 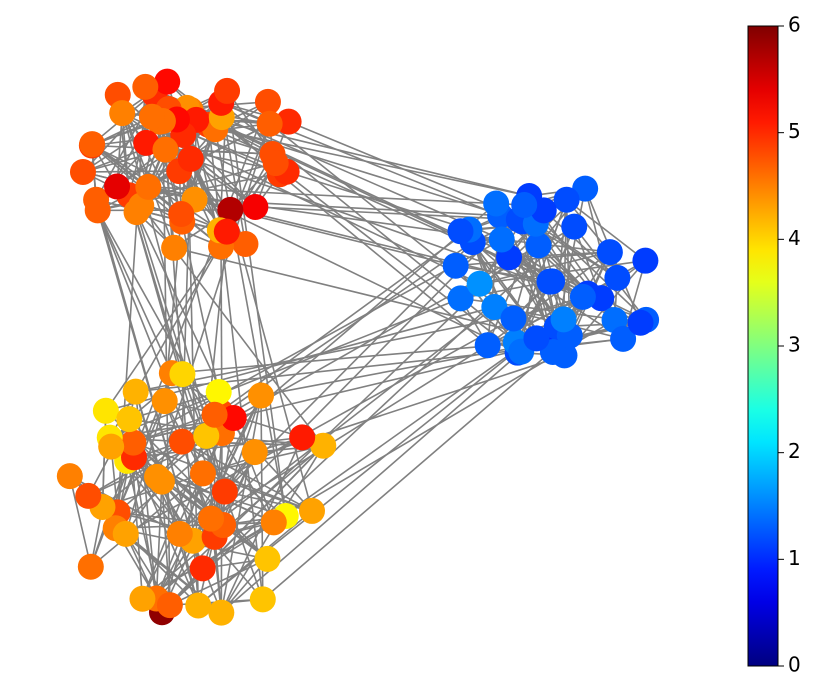 What do you see at coordinates (794, 665) in the screenshot?
I see `colorbar-tick-label: 0` at bounding box center [794, 665].